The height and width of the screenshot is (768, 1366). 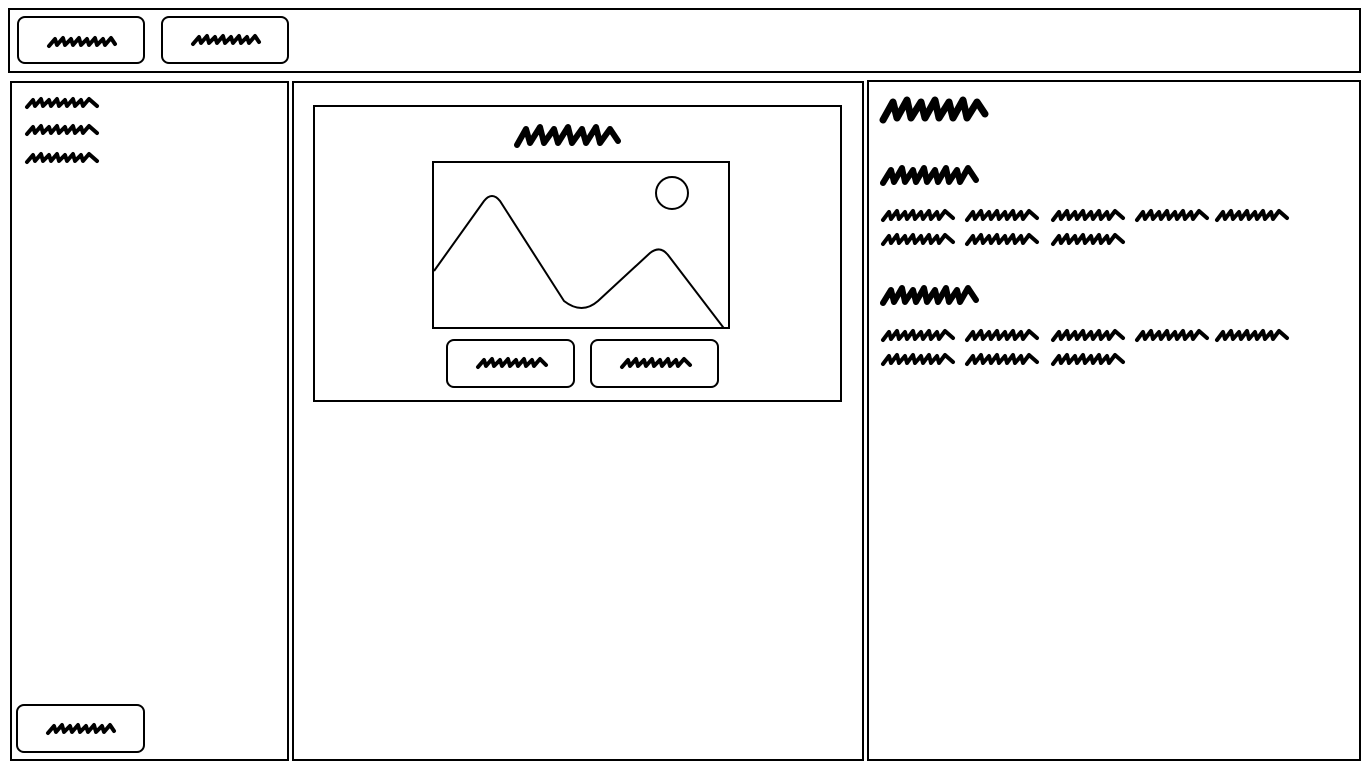 What do you see at coordinates (581, 245) in the screenshot?
I see `image-placeholder-icon` at bounding box center [581, 245].